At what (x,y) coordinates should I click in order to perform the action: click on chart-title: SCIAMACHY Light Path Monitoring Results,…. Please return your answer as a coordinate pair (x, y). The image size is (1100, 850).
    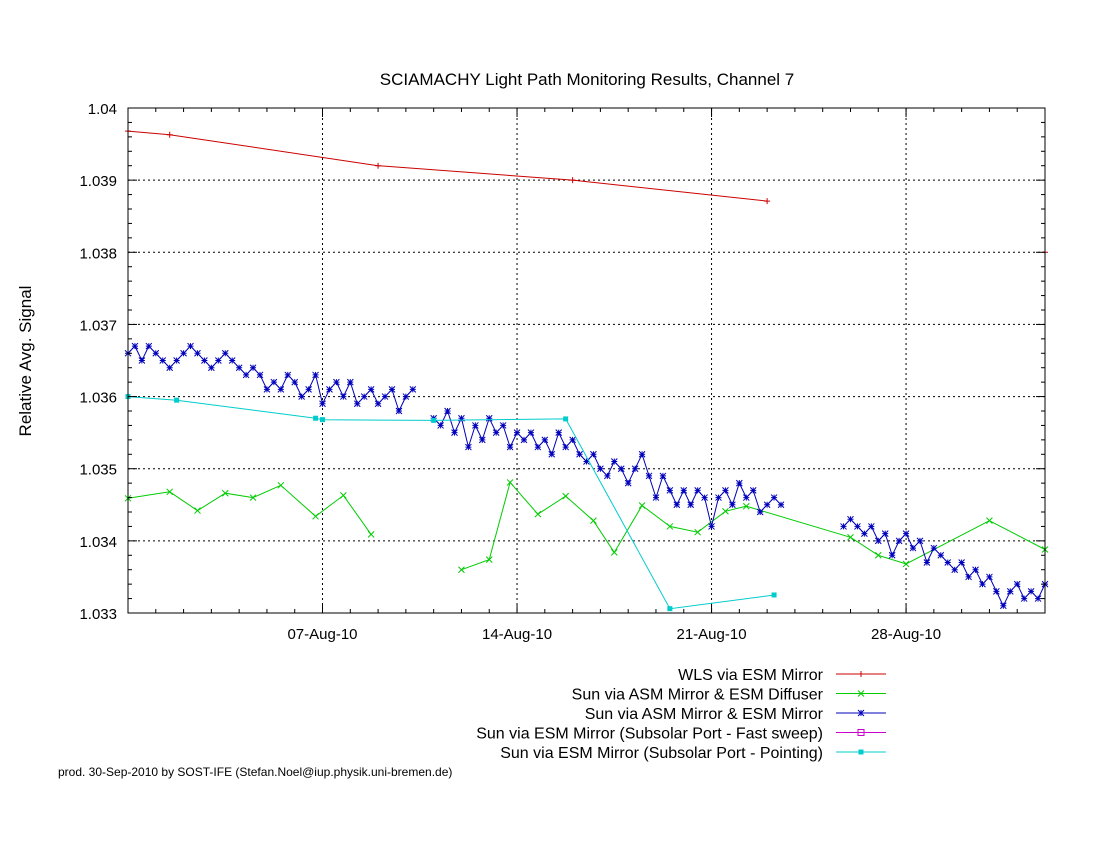
    Looking at the image, I should click on (587, 79).